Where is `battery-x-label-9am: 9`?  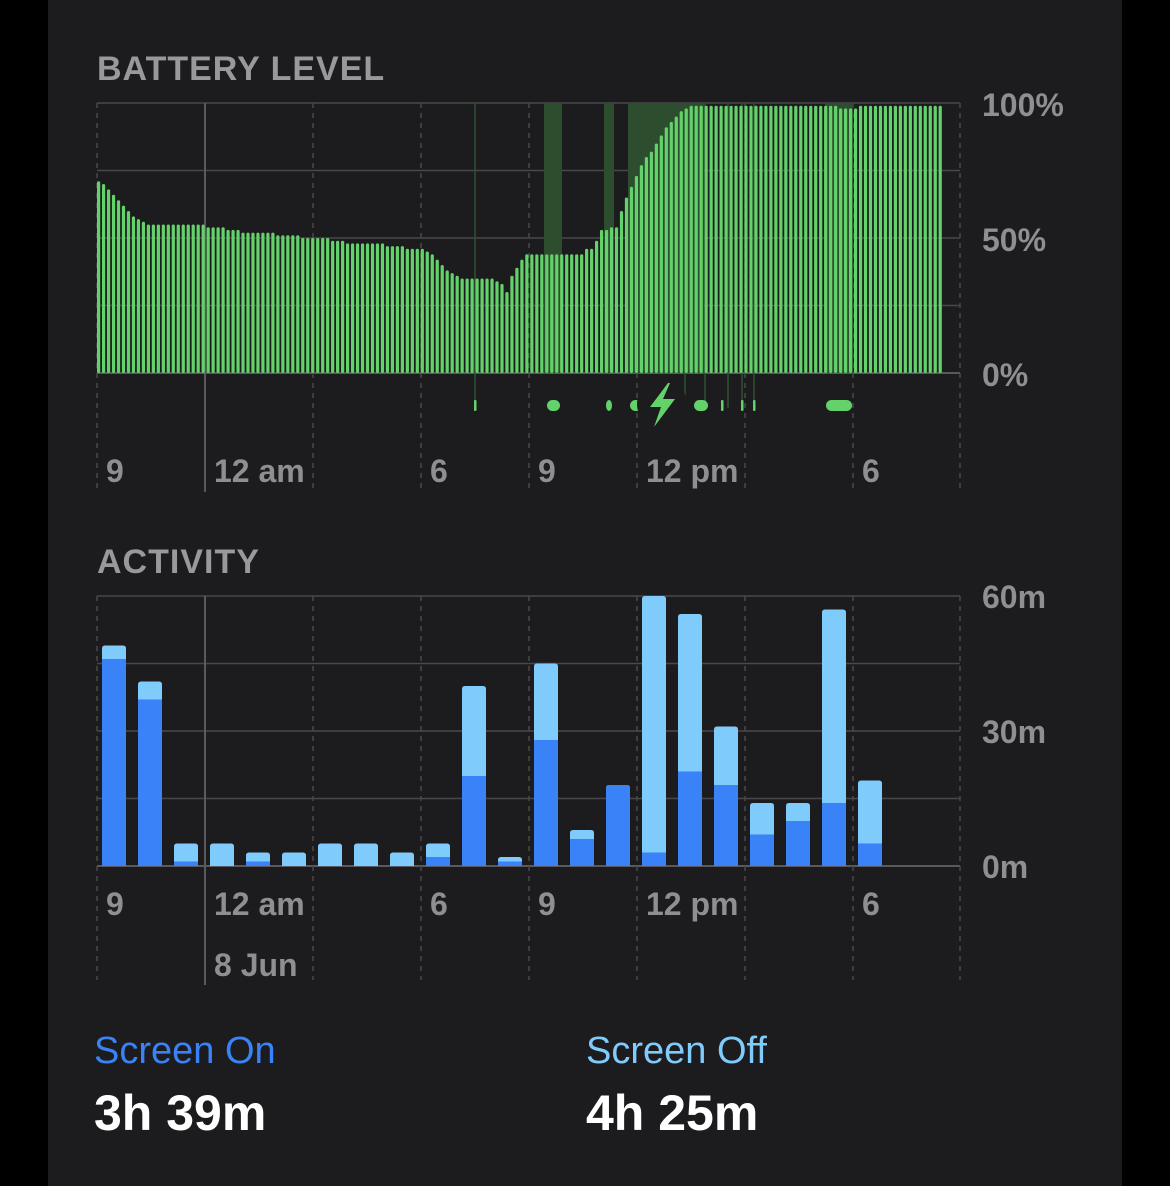
battery-x-label-9am: 9 is located at coordinates (547, 471).